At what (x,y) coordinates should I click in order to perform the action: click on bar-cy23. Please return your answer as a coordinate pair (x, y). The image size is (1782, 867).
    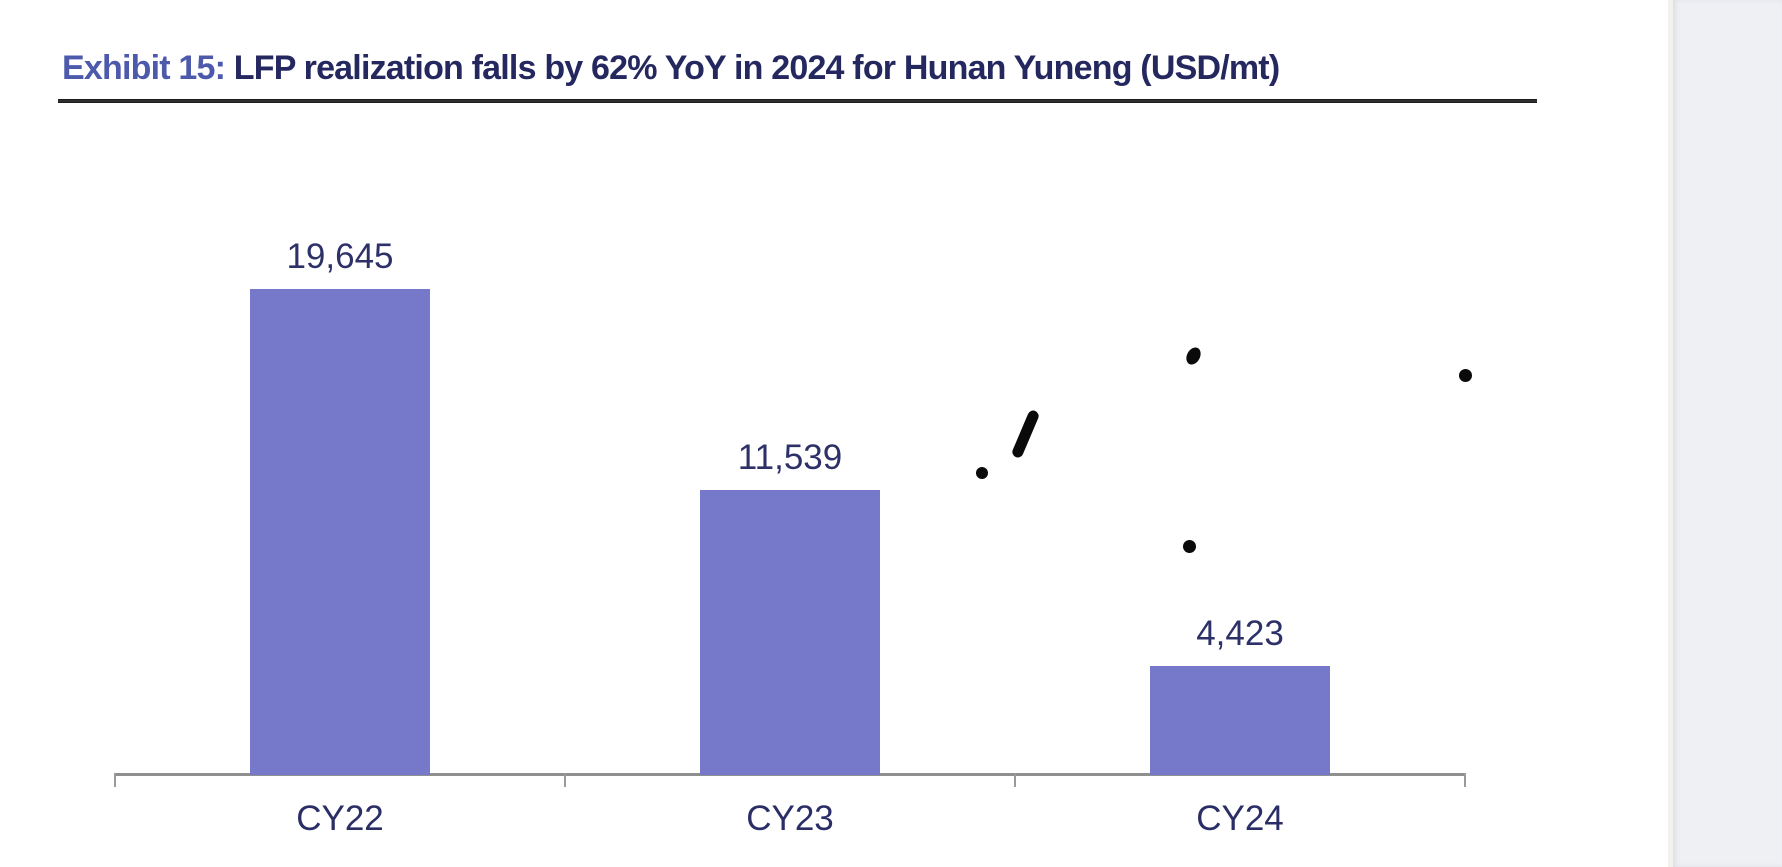
    Looking at the image, I should click on (790, 632).